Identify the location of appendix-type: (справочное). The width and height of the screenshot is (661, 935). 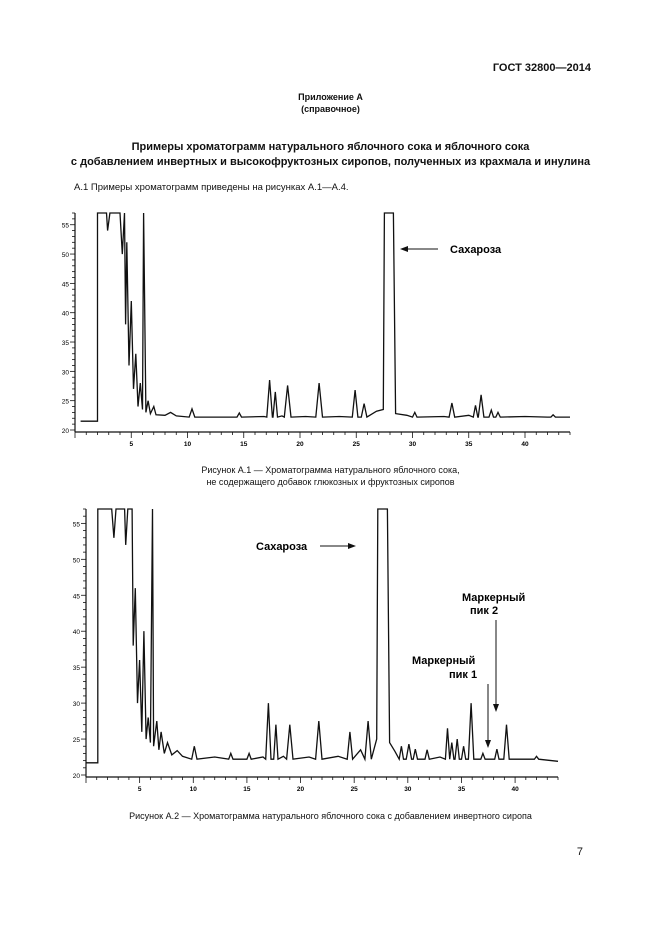
(330, 109).